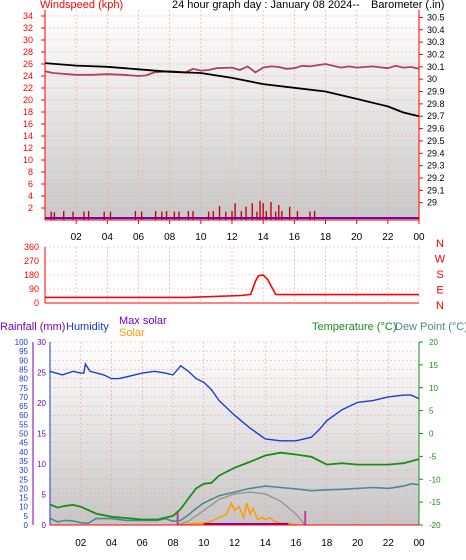  Describe the element at coordinates (436, 30) in the screenshot. I see `y-tick-label: 30.4` at that location.